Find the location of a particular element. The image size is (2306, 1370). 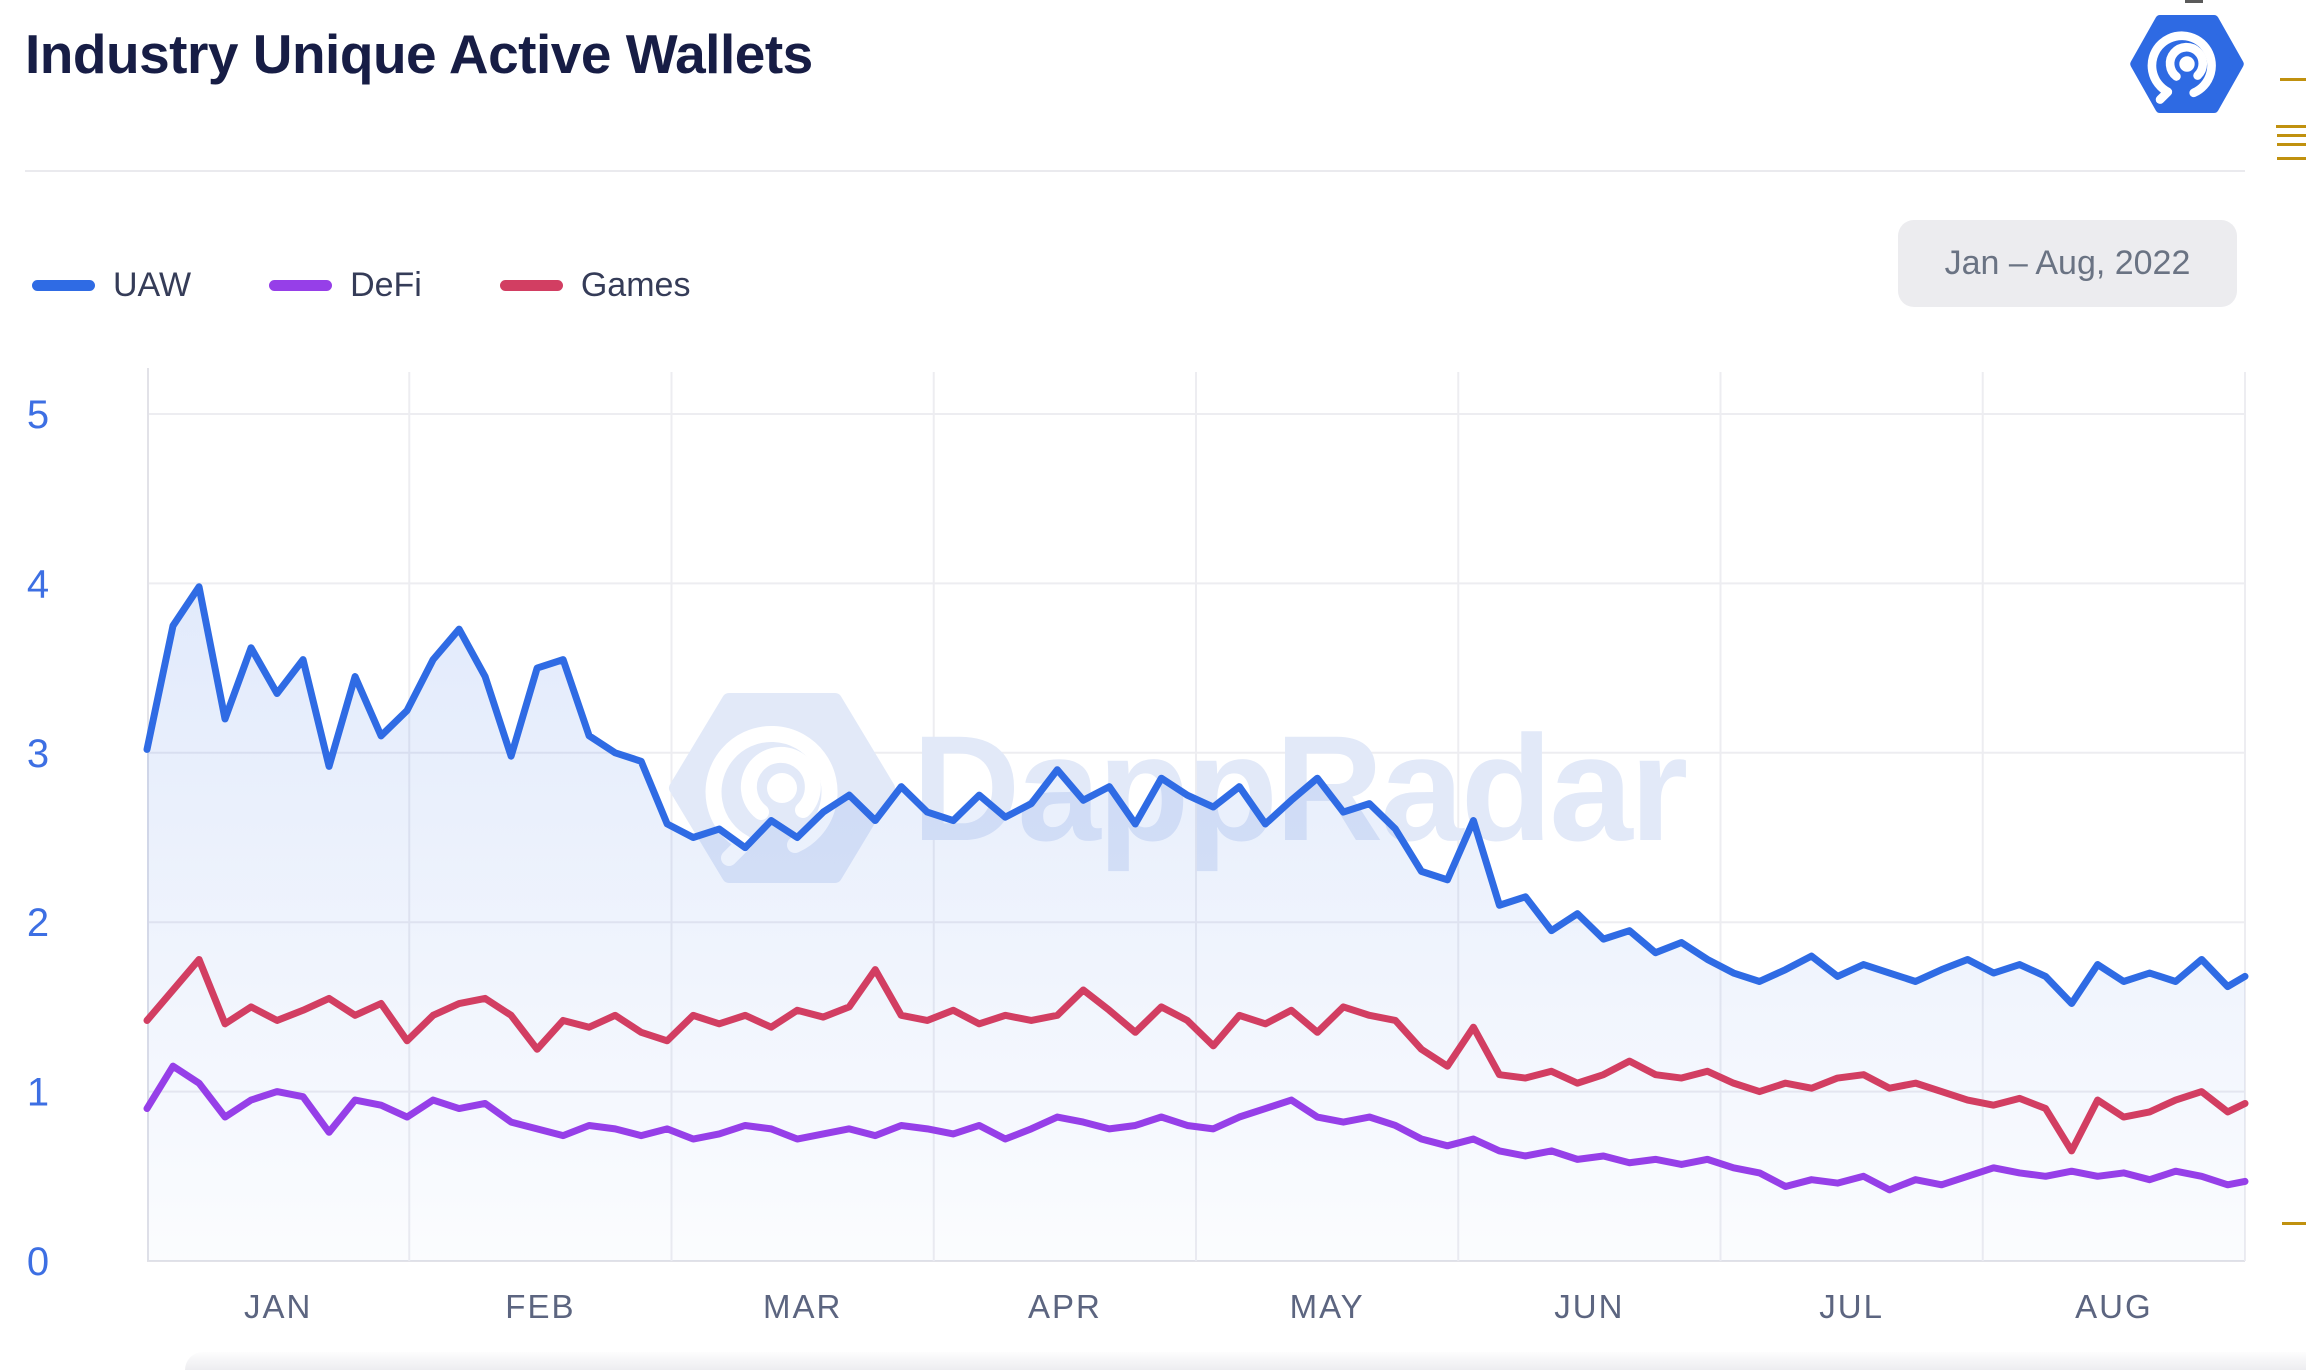

y-axis-tick-label: 2 is located at coordinates (38, 923).